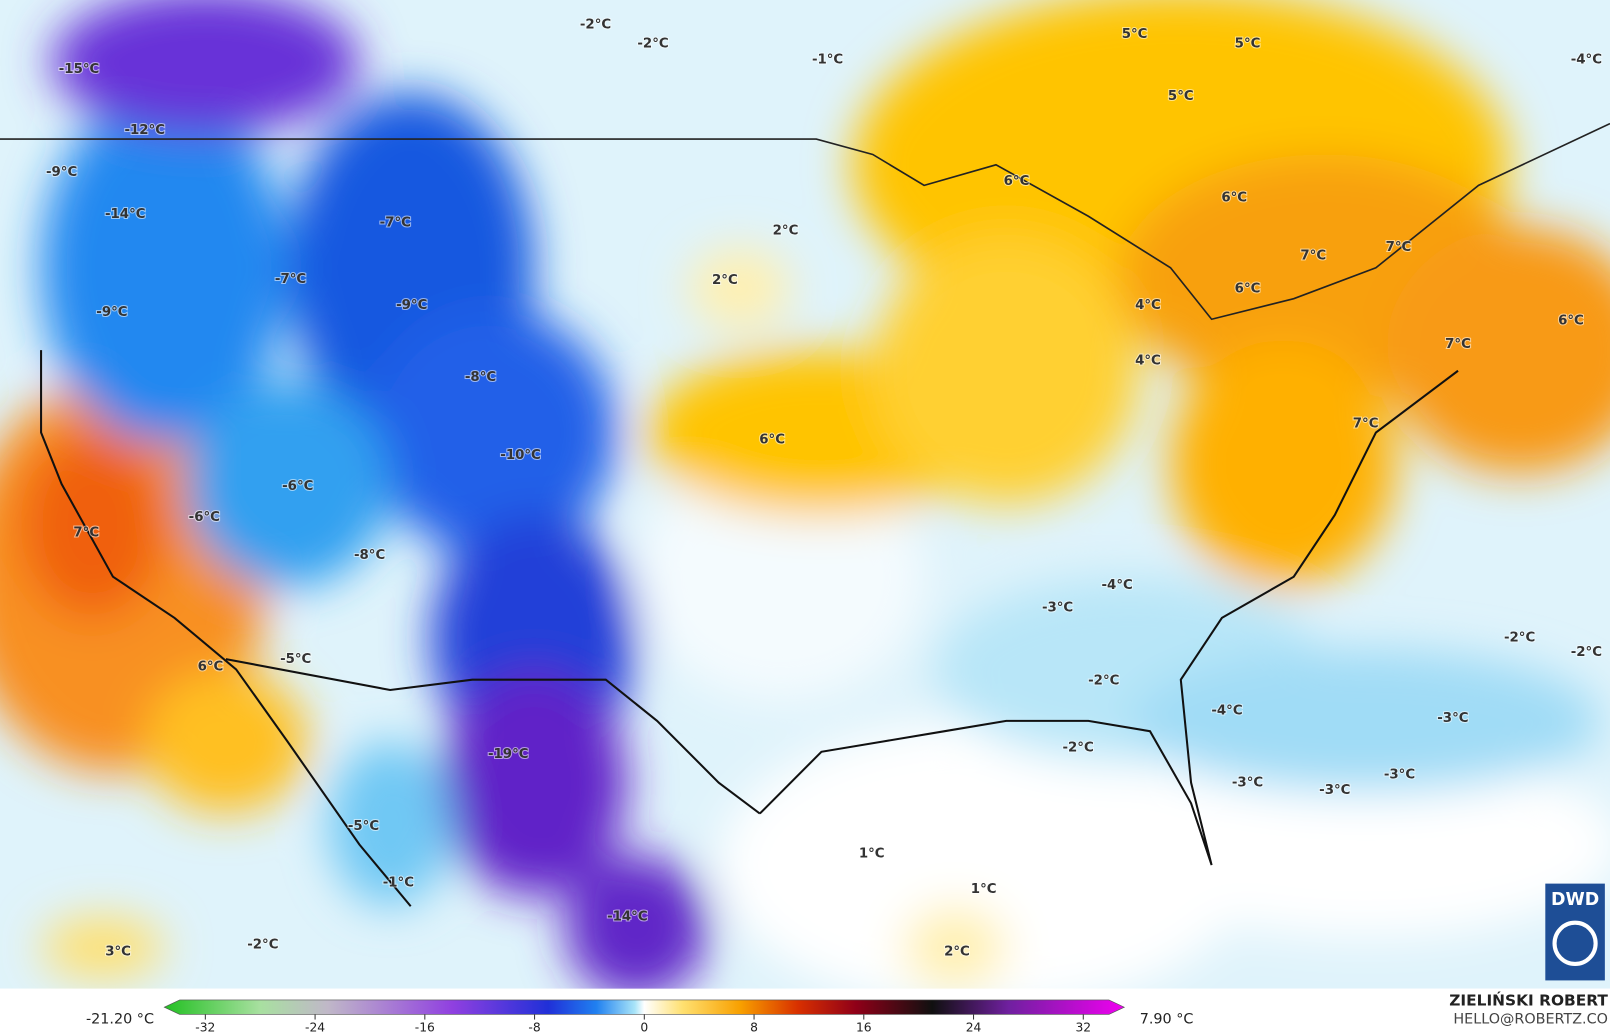 Image resolution: width=1610 pixels, height=1035 pixels. I want to click on credit-name: ZIELIŃSKI ROBERT, so click(1528, 999).